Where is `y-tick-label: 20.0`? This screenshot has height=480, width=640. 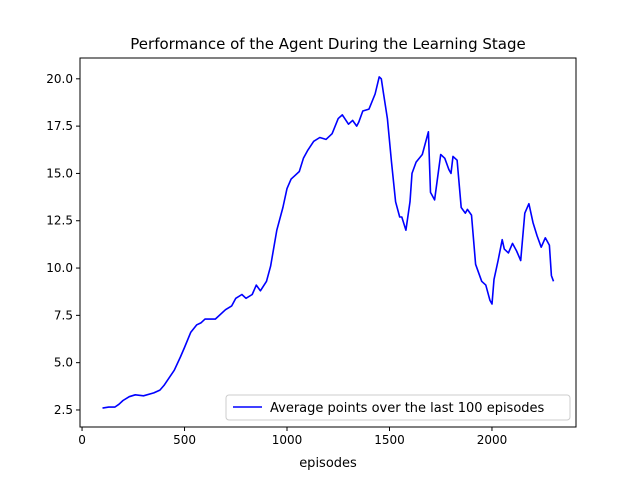 y-tick-label: 20.0 is located at coordinates (59, 79).